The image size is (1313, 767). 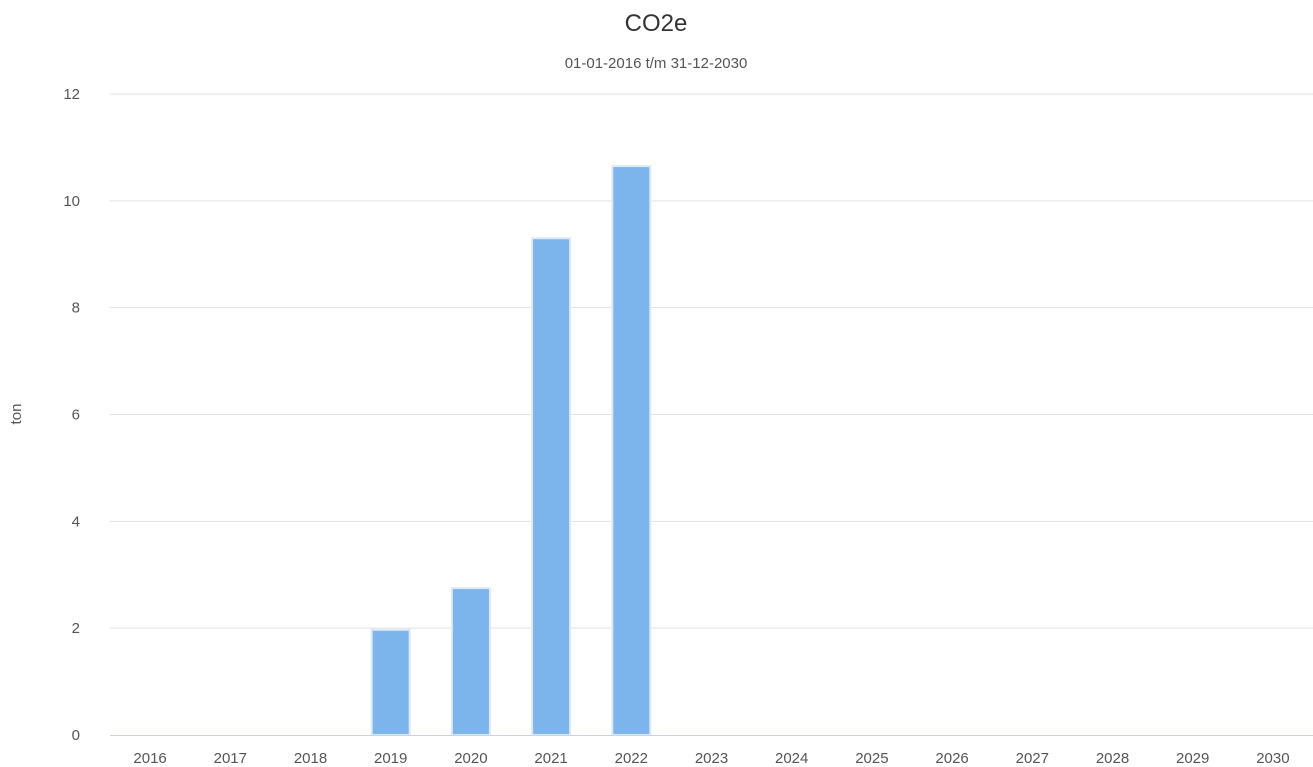 I want to click on x-tick-label: 2021, so click(x=550, y=758).